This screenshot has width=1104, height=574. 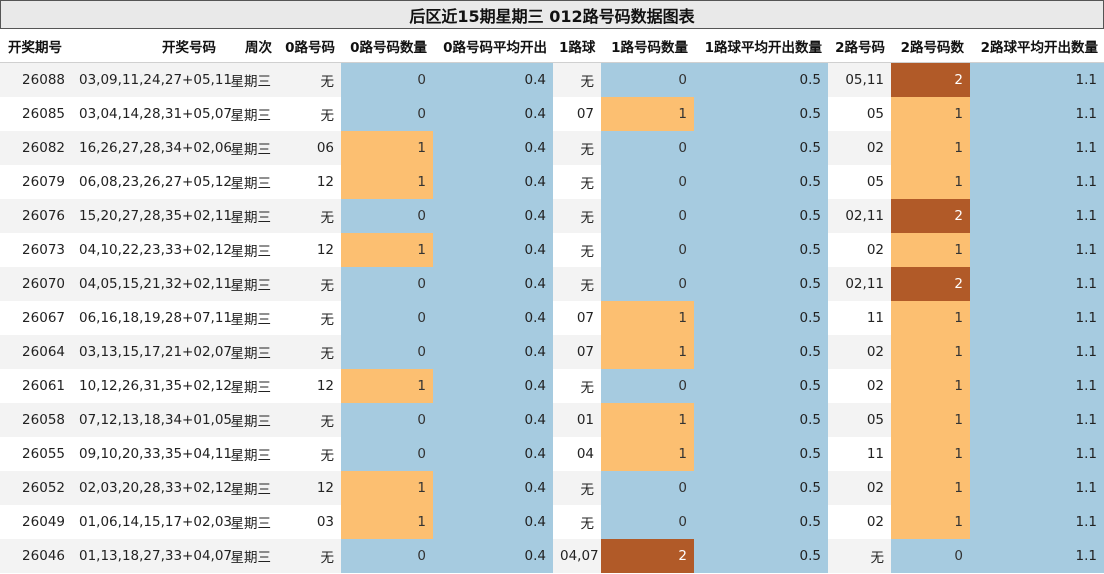 I want to click on issue-cell: 26046, so click(x=36, y=556).